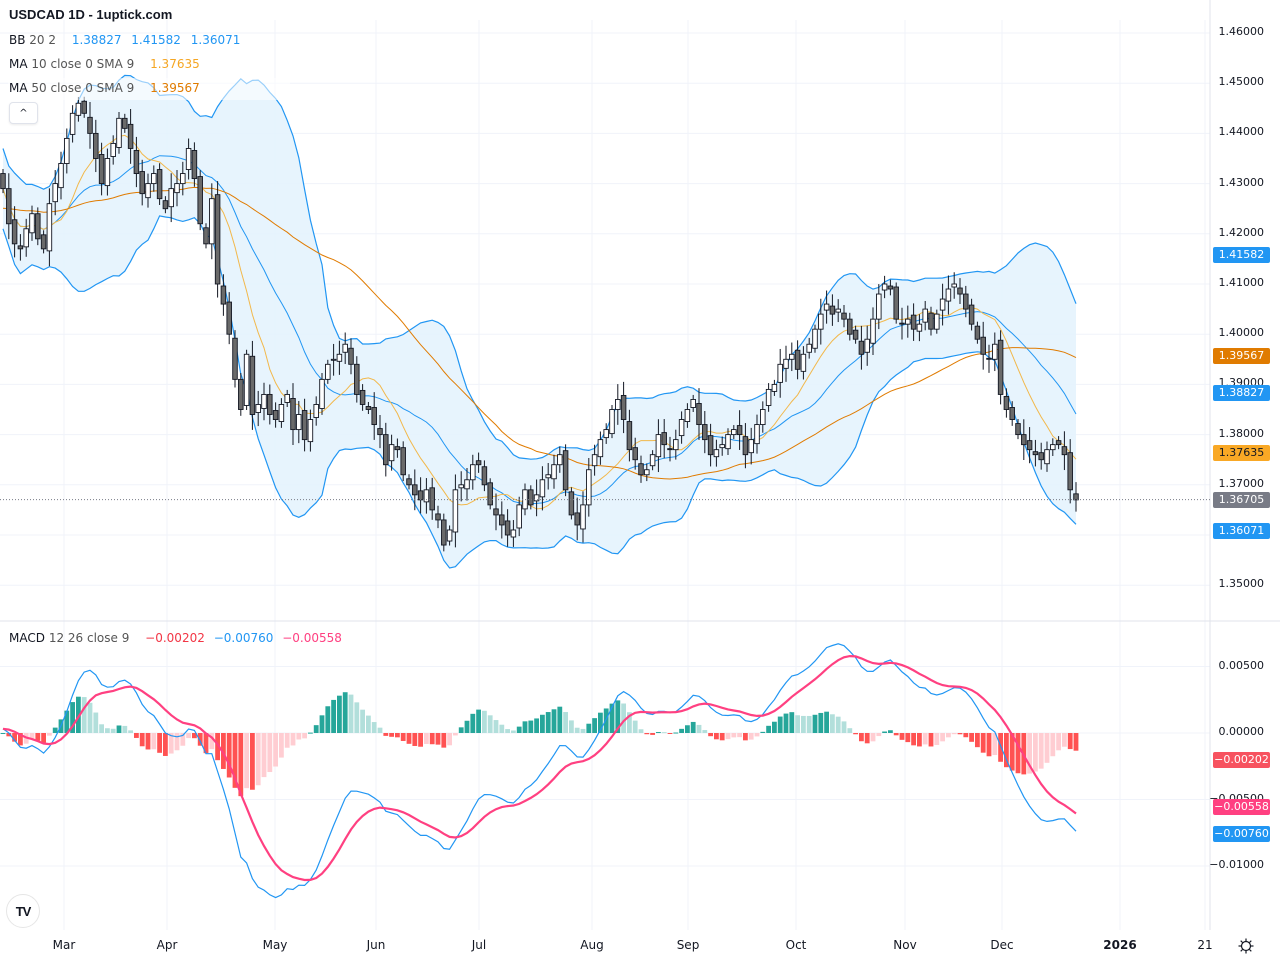  What do you see at coordinates (1241, 452) in the screenshot?
I see `price-tag: 1.37635` at bounding box center [1241, 452].